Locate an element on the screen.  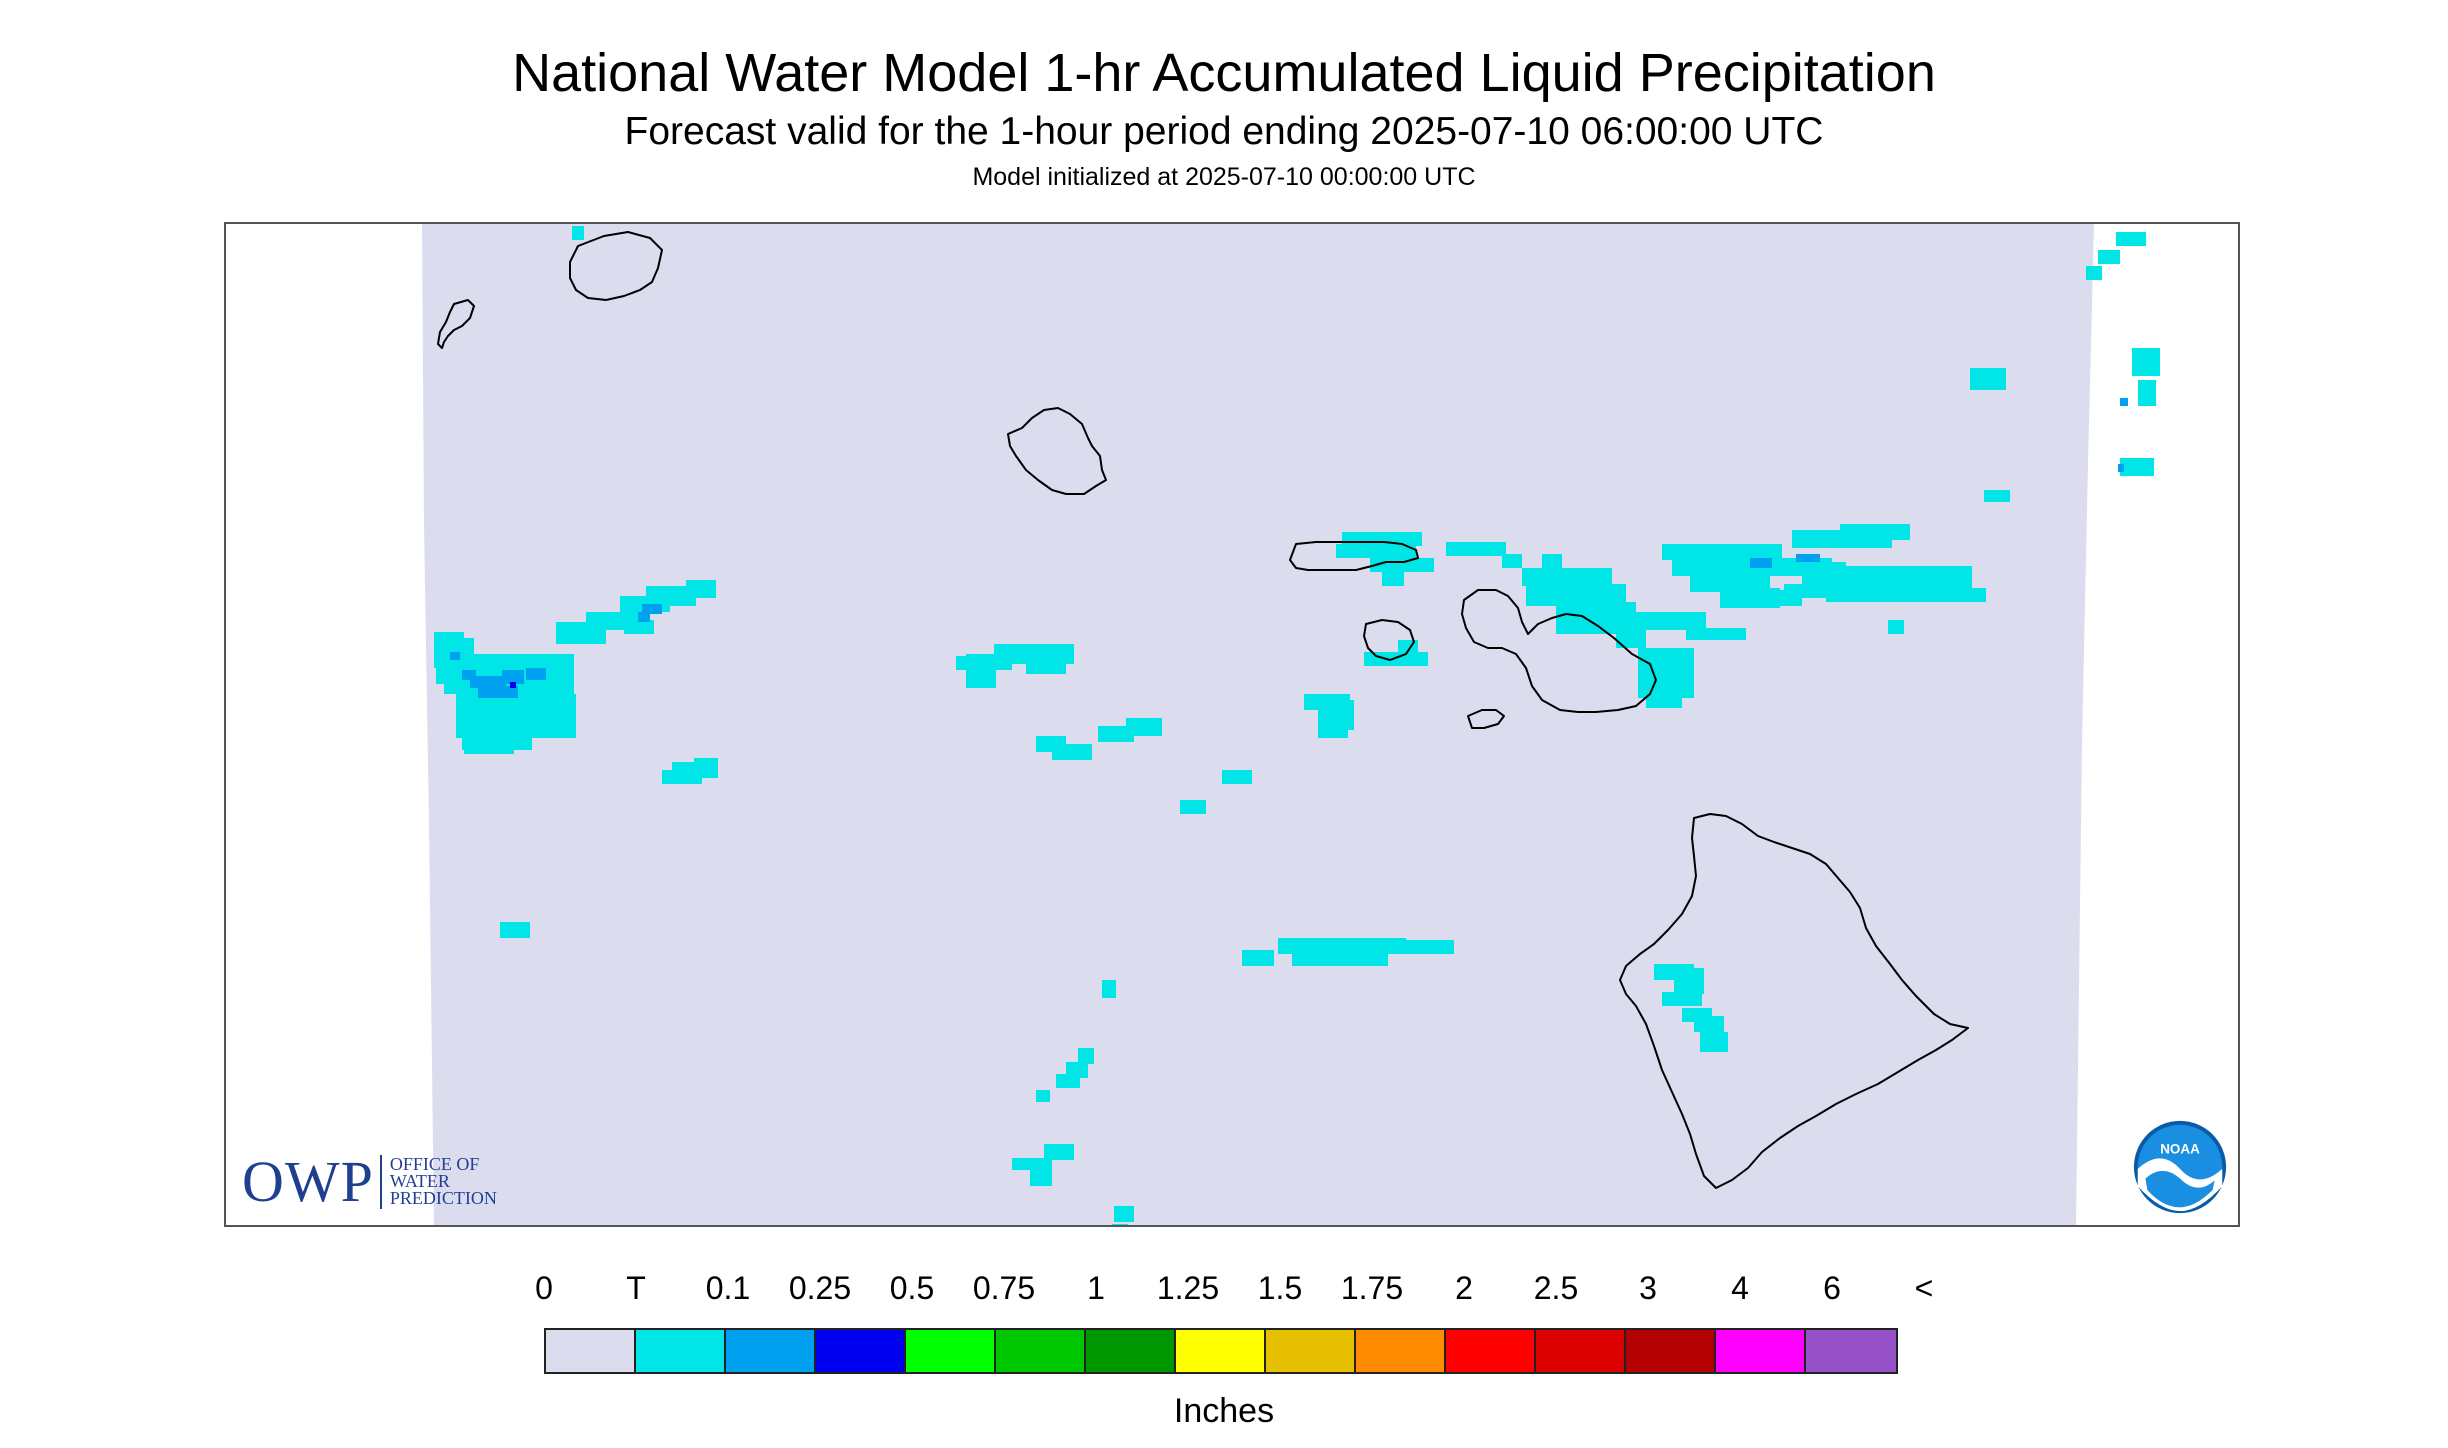
legend-tick-label: 6 is located at coordinates (1832, 1288).